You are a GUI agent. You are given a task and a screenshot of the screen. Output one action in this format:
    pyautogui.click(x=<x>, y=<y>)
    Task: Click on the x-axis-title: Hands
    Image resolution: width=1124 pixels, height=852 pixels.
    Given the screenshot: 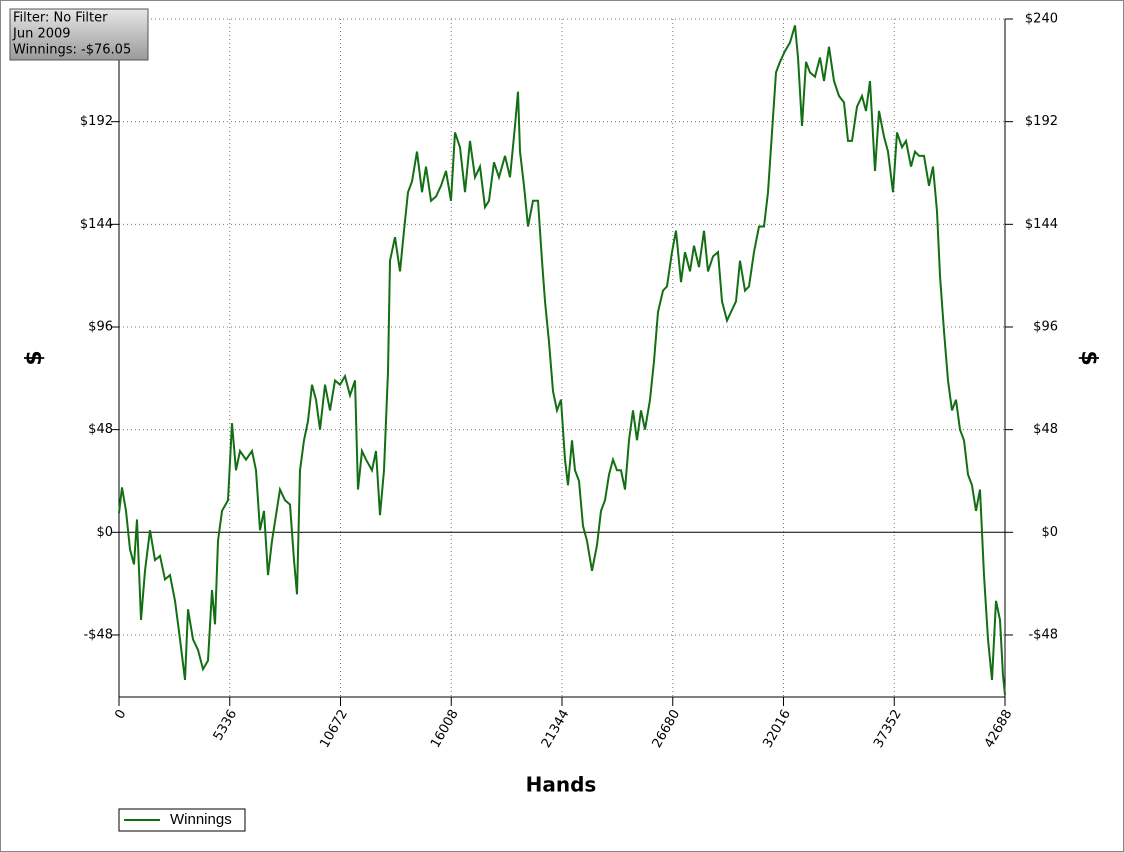 What is the action you would take?
    pyautogui.click(x=561, y=785)
    